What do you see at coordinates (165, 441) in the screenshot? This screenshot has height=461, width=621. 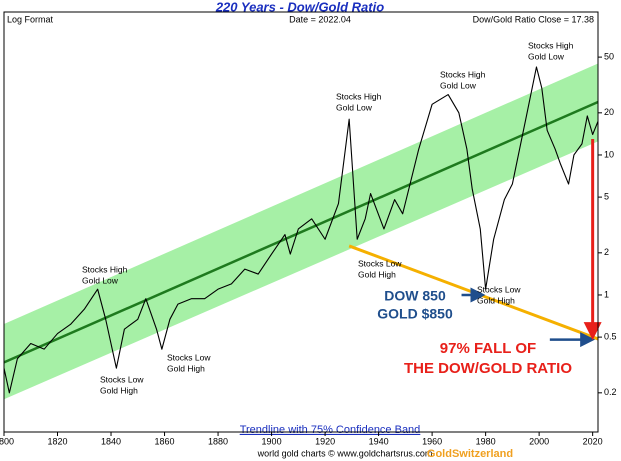 I see `x-tick-label: 1860` at bounding box center [165, 441].